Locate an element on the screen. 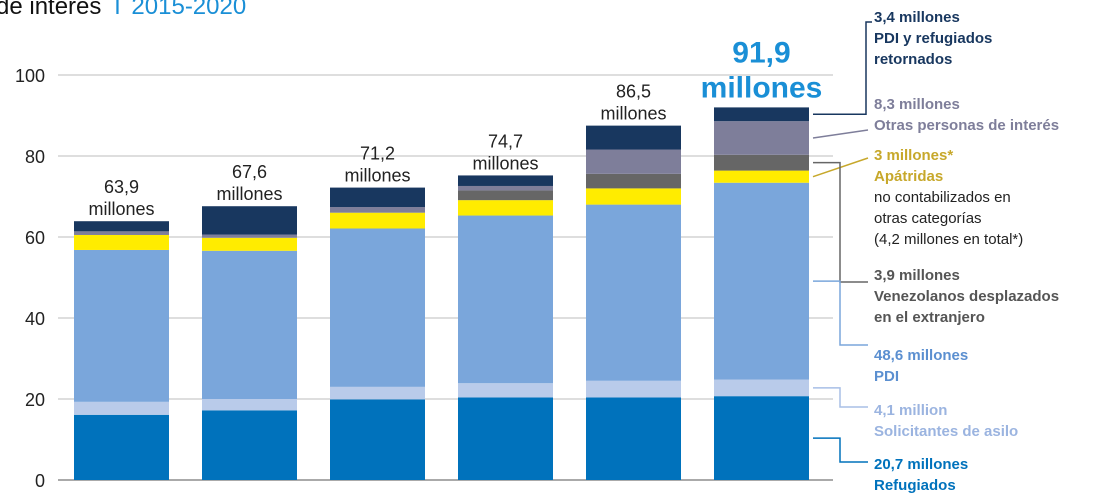  y-tick-label: 60 is located at coordinates (35, 238).